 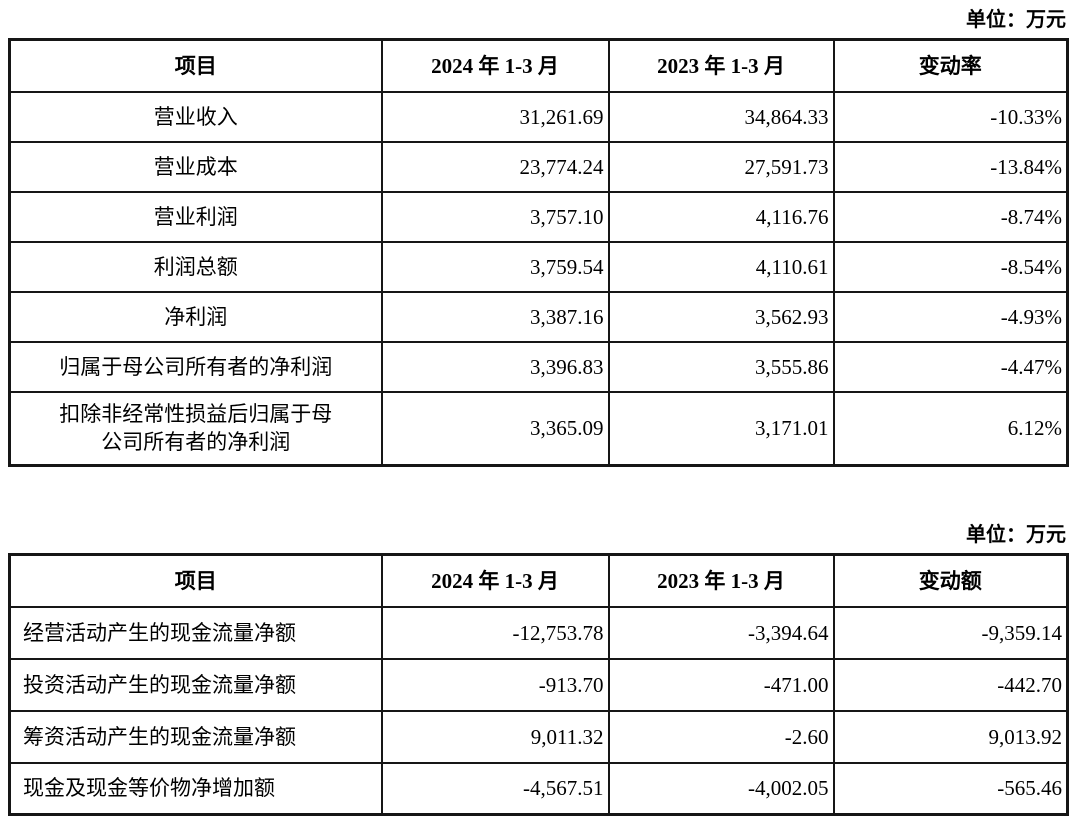 I want to click on profit-header-change-rate: 变动率, so click(x=950, y=65).